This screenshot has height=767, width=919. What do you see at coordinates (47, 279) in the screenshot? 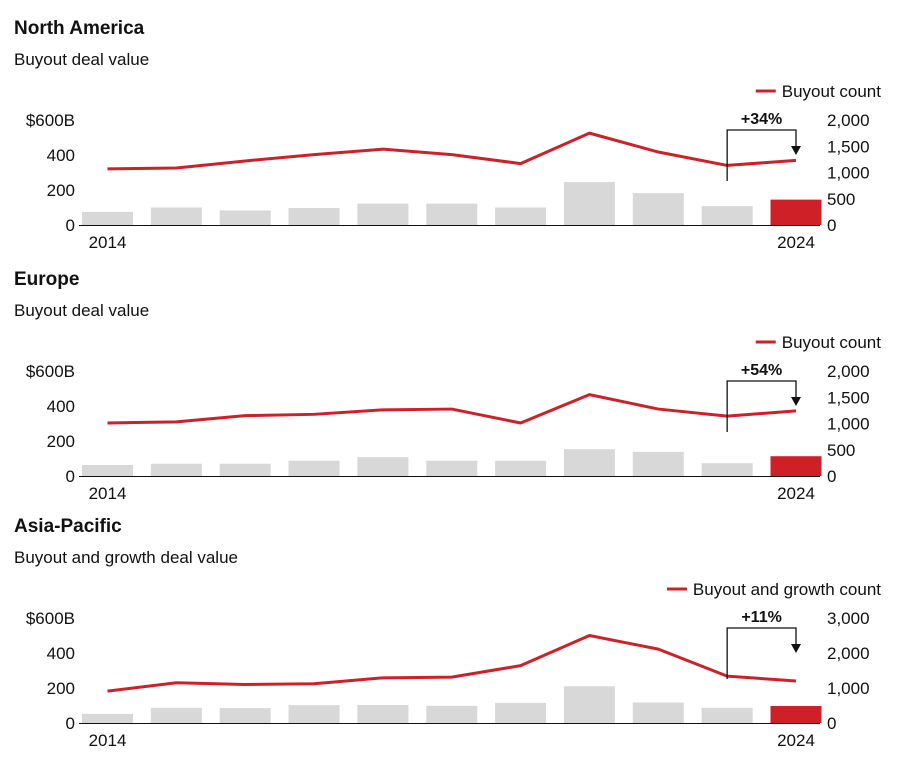
I see `panel-title: Europe` at bounding box center [47, 279].